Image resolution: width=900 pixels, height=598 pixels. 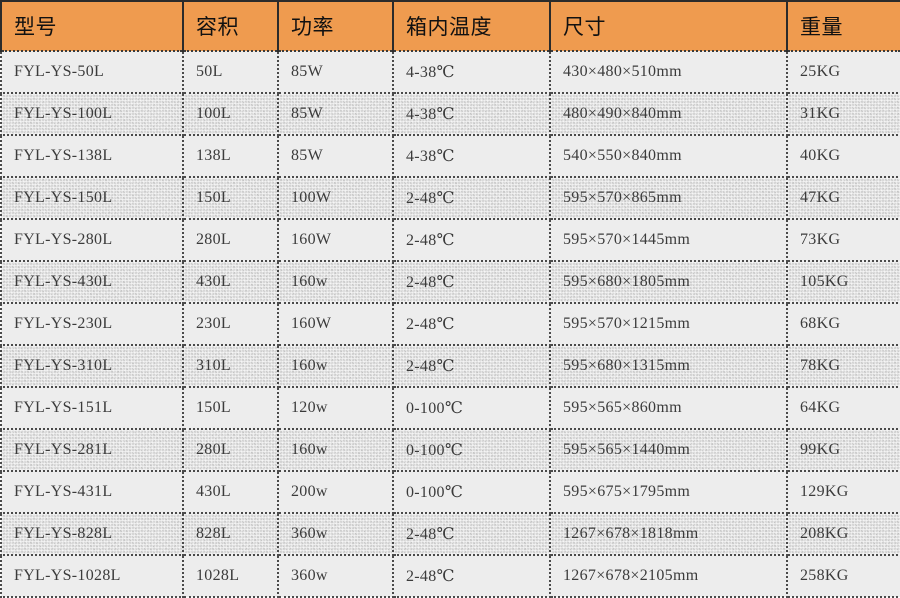 What do you see at coordinates (843, 198) in the screenshot?
I see `cell-weight: 47KG` at bounding box center [843, 198].